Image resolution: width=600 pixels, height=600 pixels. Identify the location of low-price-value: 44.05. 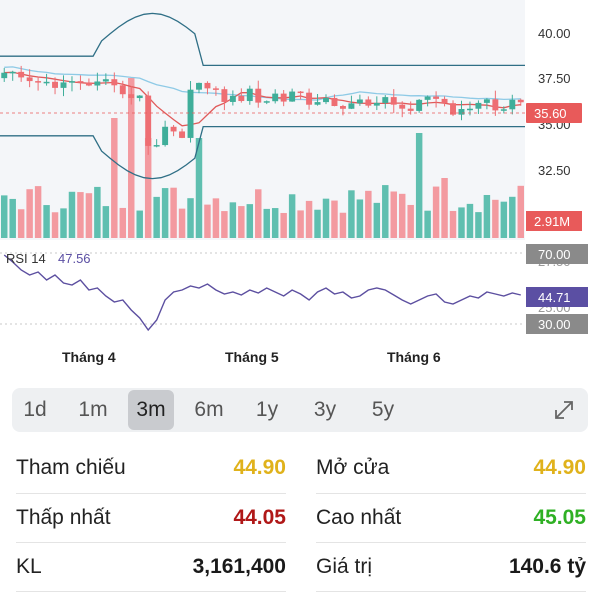
(259, 517).